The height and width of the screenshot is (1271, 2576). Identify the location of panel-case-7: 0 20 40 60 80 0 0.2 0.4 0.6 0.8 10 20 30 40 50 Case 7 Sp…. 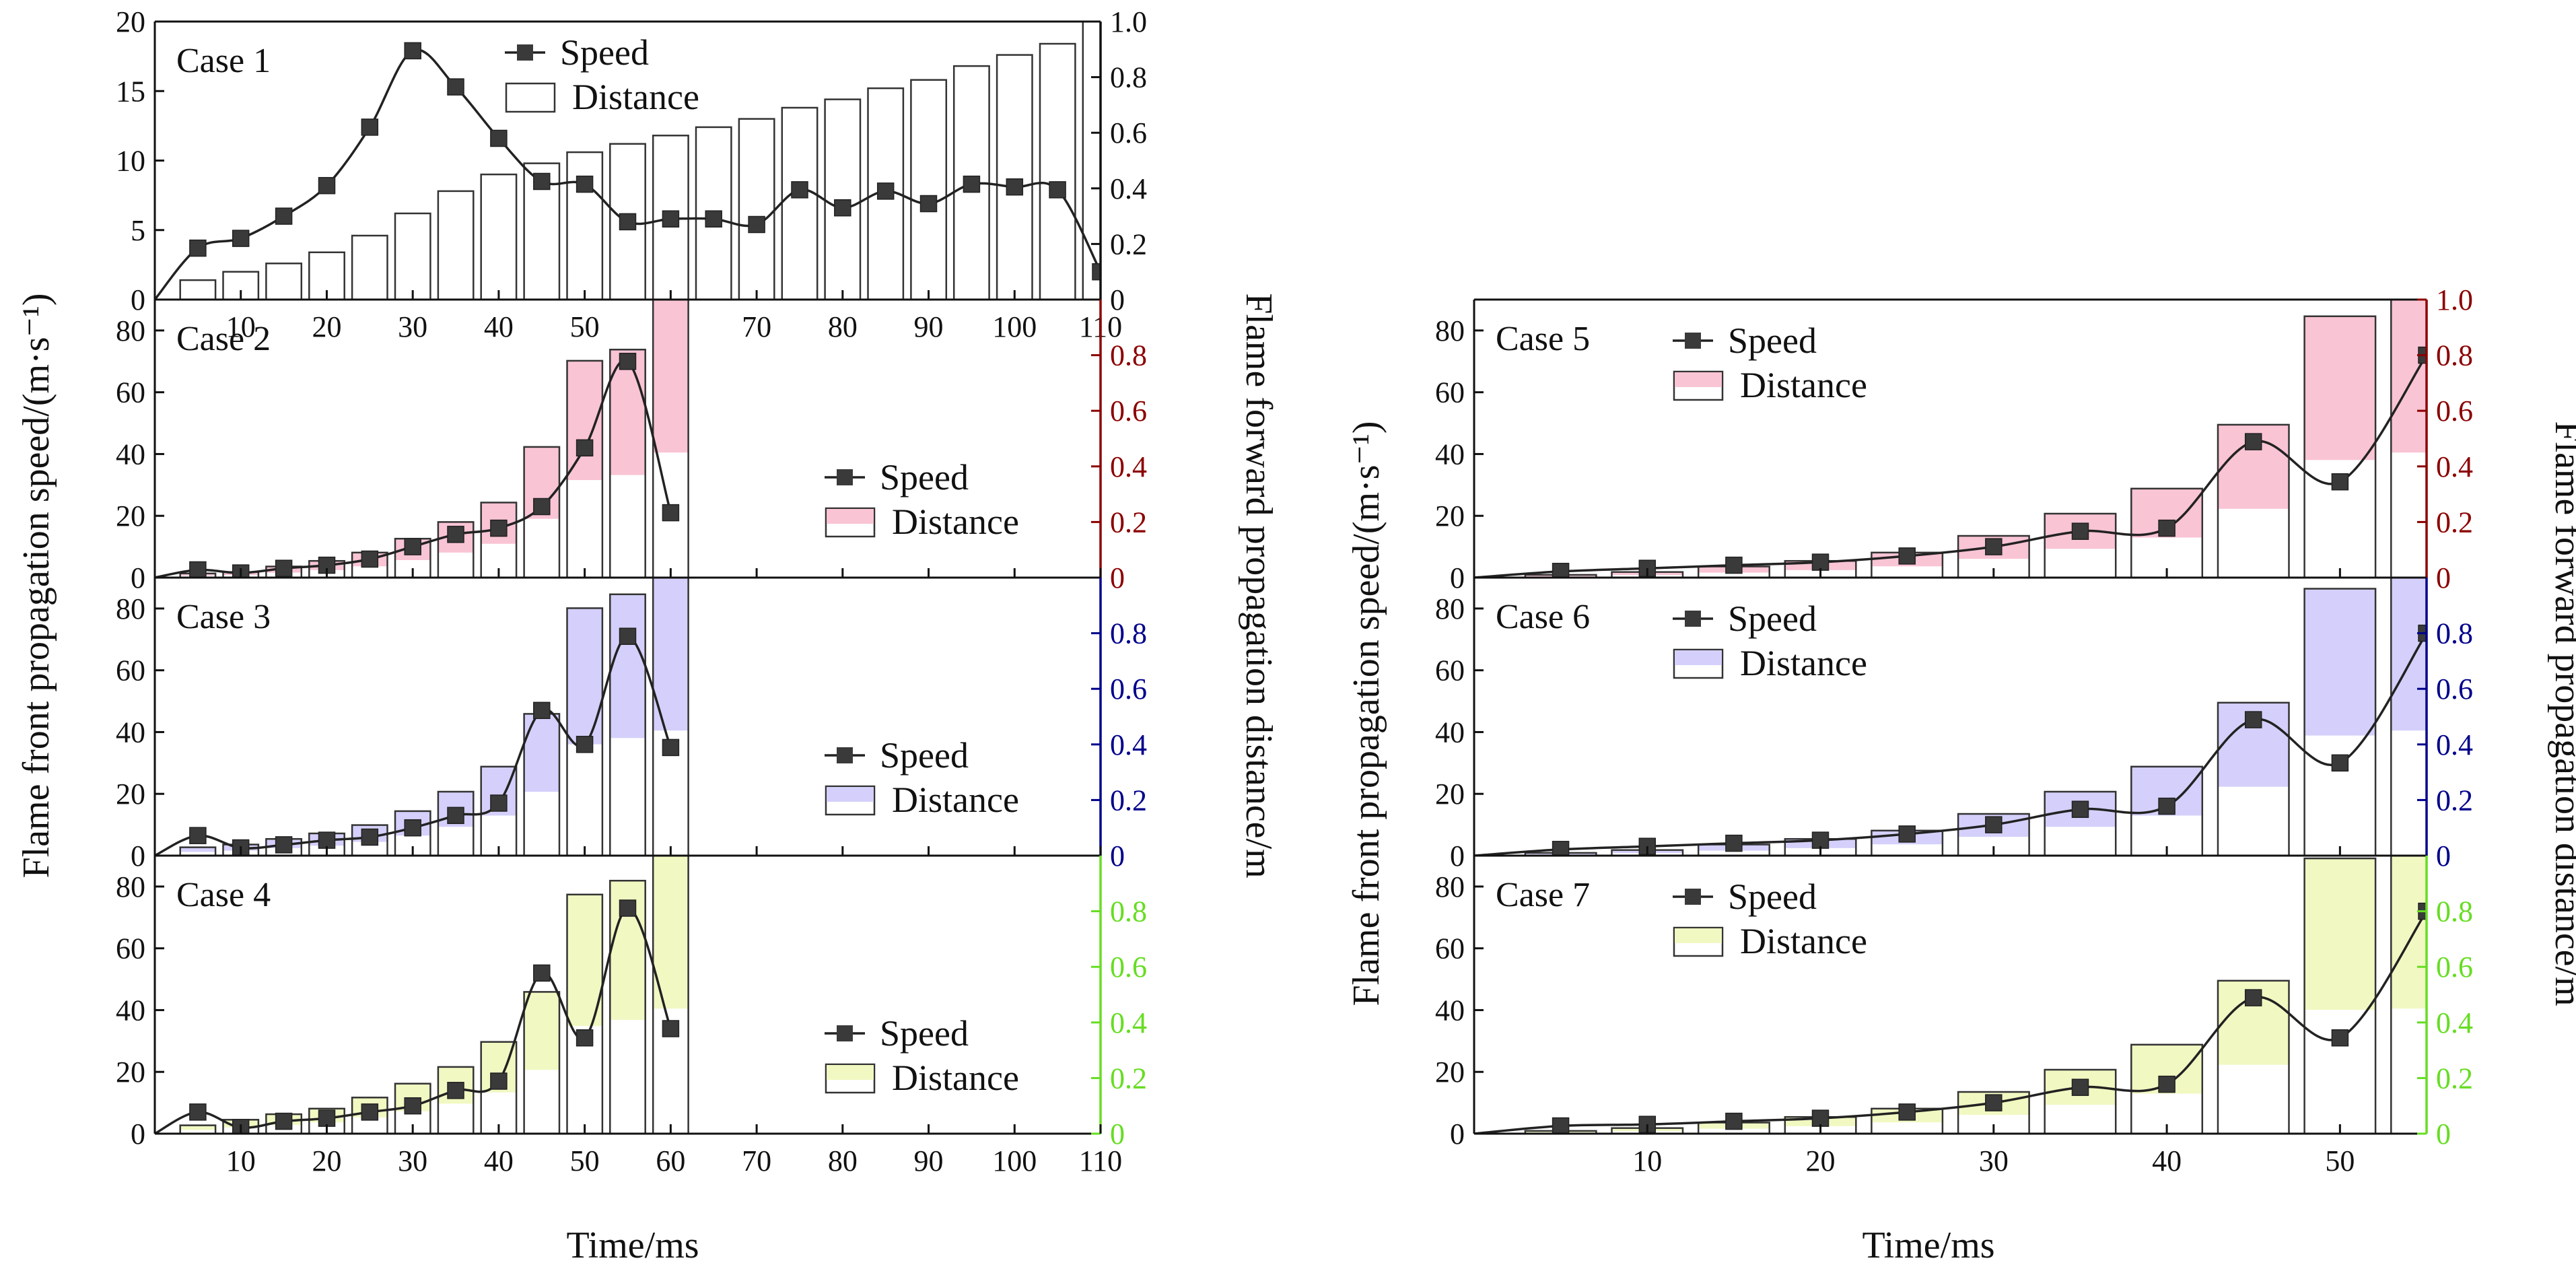
(1954, 1015).